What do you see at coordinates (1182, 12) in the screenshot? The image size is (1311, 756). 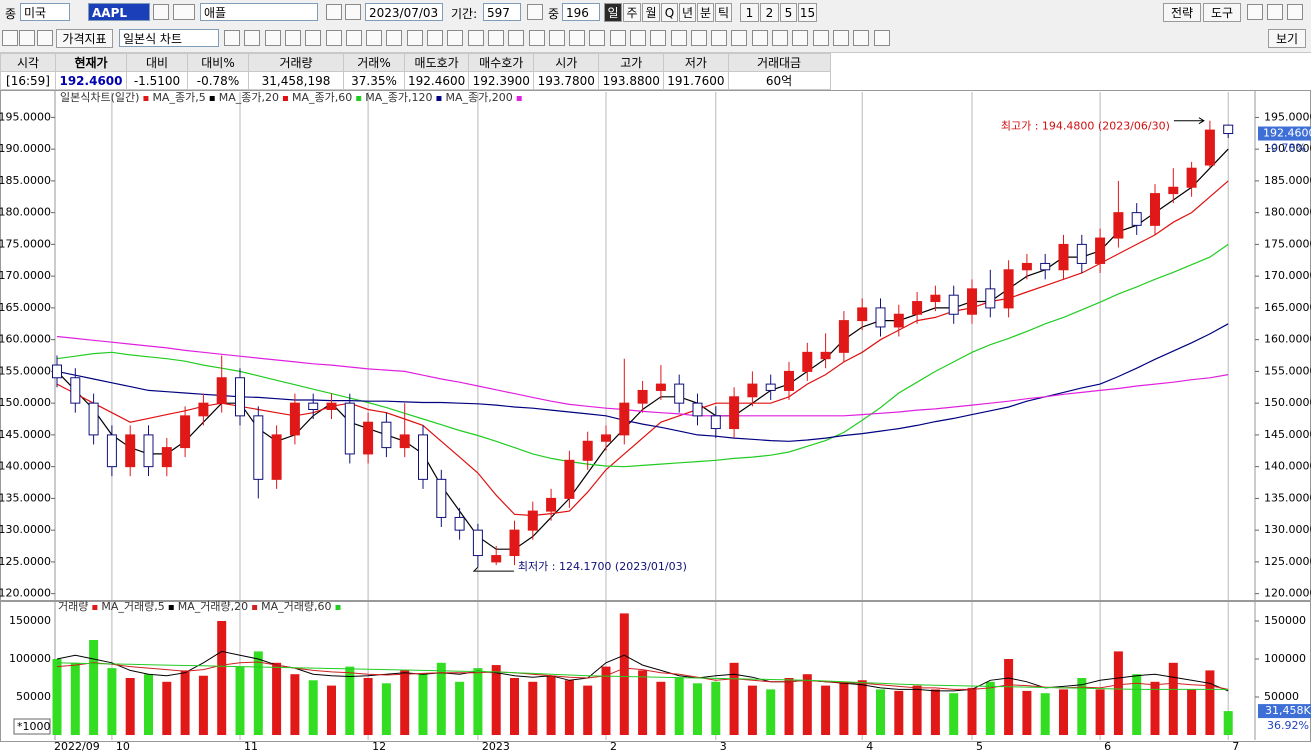 I see `strategy-button: 전략` at bounding box center [1182, 12].